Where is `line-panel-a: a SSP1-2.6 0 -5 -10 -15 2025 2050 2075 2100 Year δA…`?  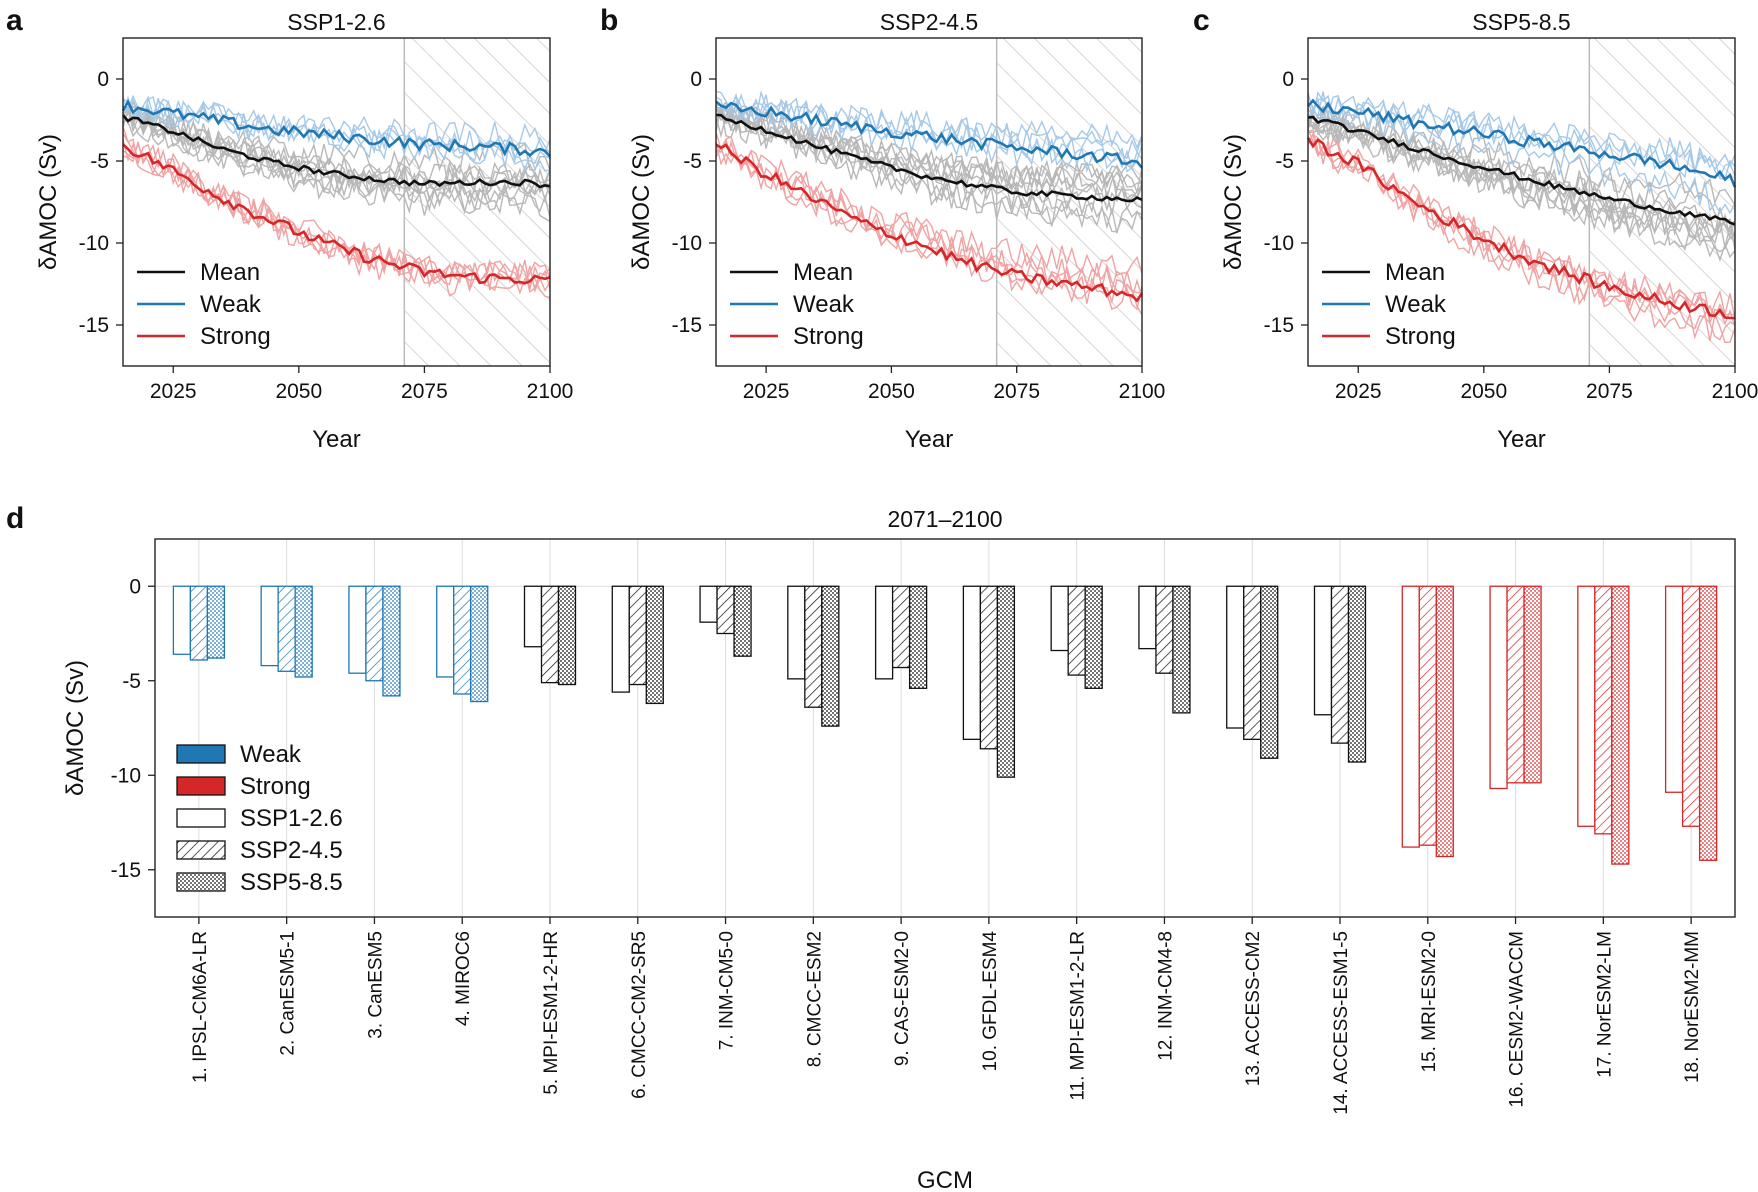
line-panel-a: a SSP1-2.6 0 -5 -10 -15 2025 2050 2075 2100 Year δA… is located at coordinates (289, 228).